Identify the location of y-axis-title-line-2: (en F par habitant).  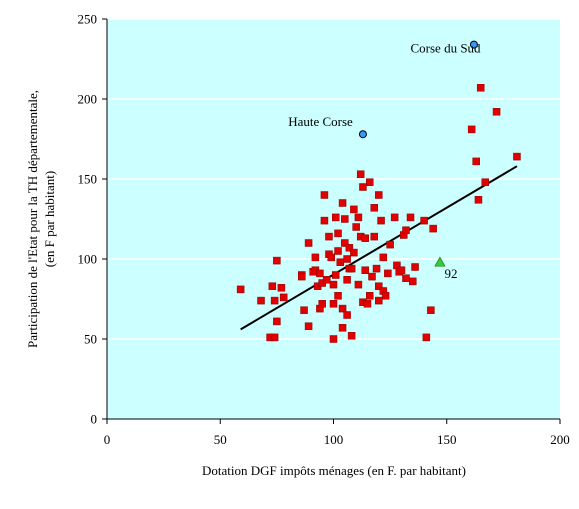
(49, 219).